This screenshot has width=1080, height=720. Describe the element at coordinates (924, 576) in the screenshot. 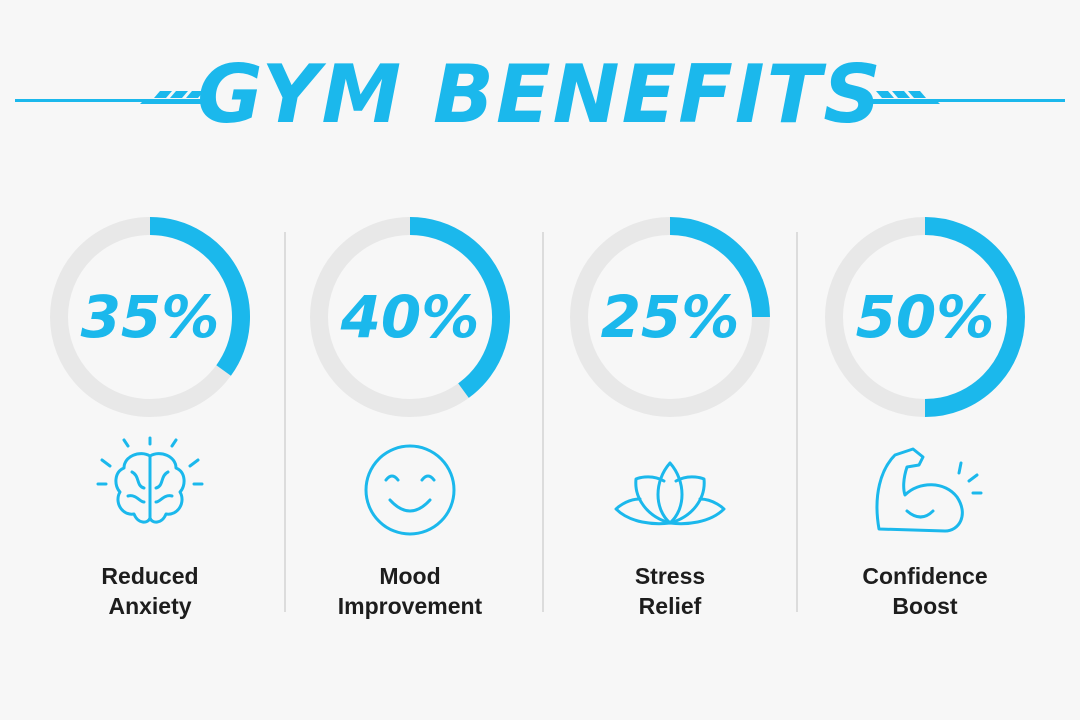

I see `benefit-label: Confidence` at that location.